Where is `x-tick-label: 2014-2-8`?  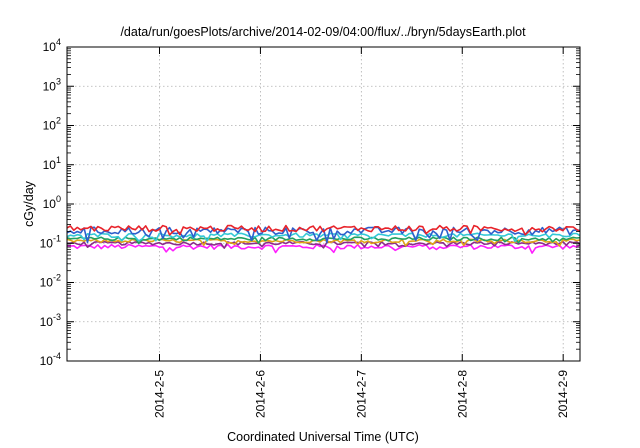 x-tick-label: 2014-2-8 is located at coordinates (462, 394).